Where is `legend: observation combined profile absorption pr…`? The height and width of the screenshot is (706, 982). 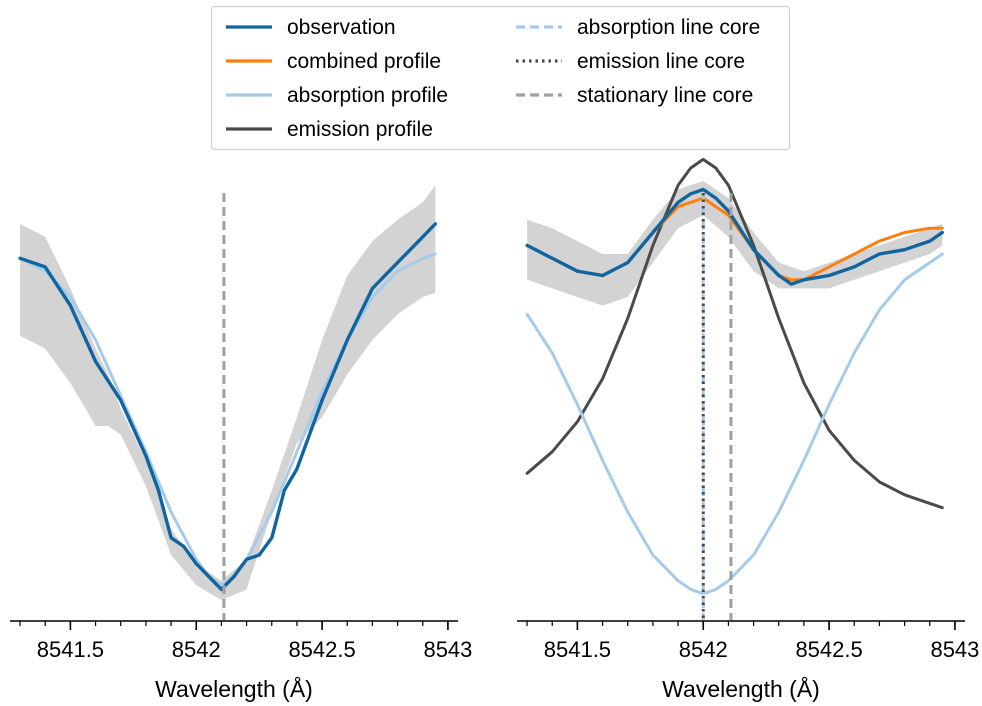
legend: observation combined profile absorption pr… is located at coordinates (500, 78).